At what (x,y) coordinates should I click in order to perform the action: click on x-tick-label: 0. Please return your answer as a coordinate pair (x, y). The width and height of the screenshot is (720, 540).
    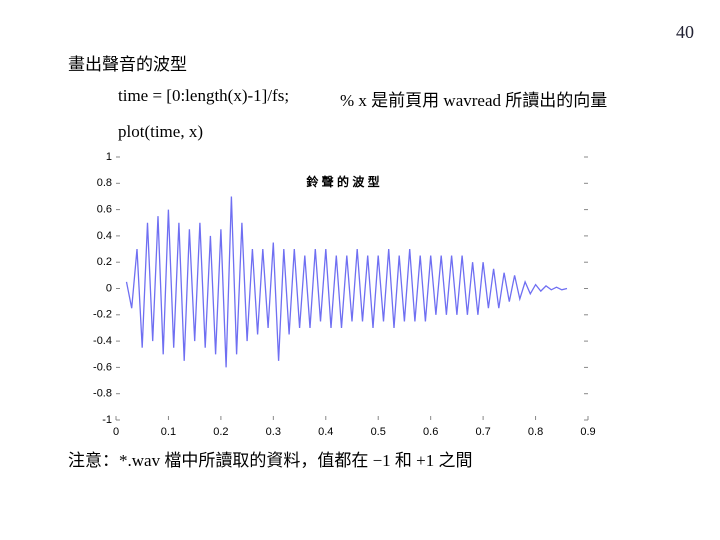
    Looking at the image, I should click on (116, 432).